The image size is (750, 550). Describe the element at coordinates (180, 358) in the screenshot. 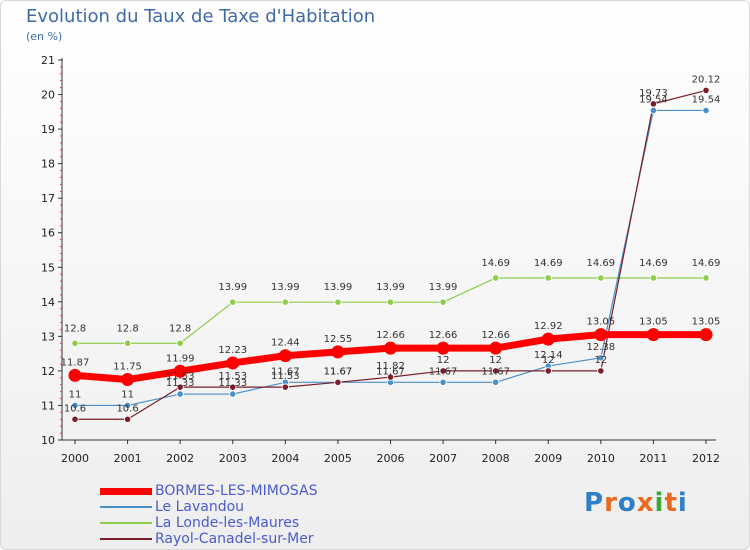

I see `data-label: 11.99` at that location.